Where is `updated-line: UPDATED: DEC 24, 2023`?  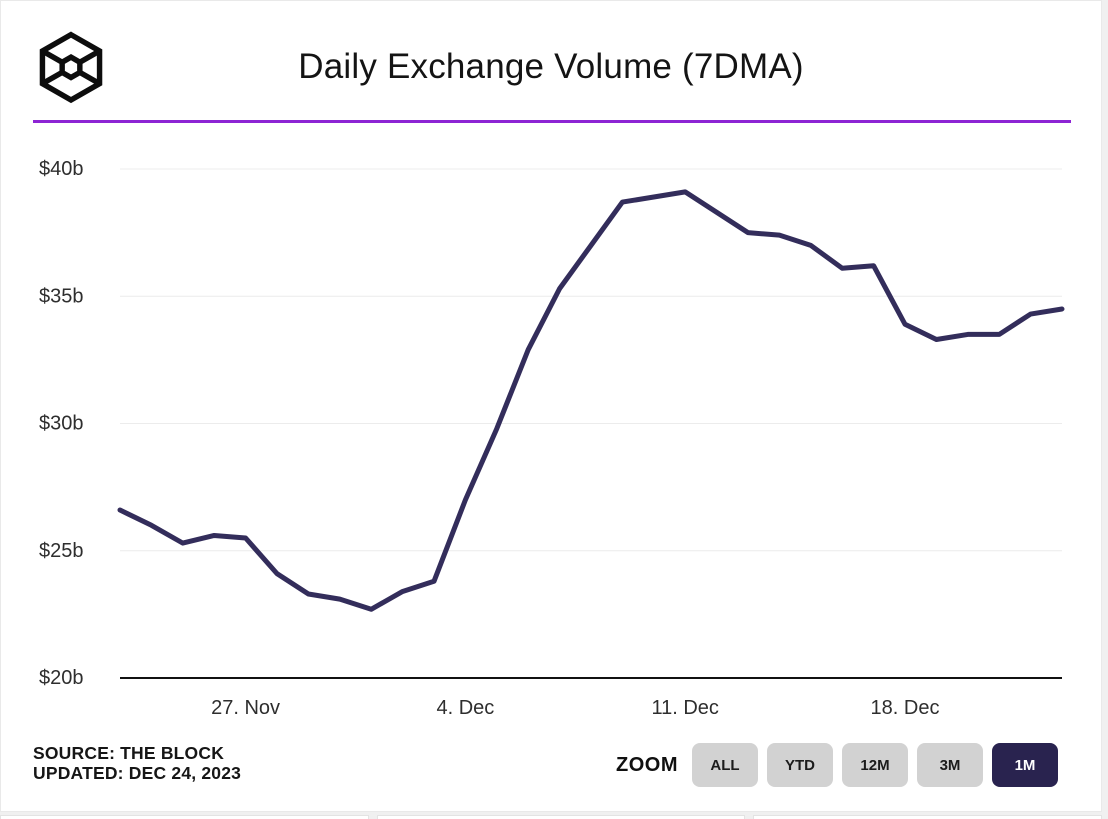
updated-line: UPDATED: DEC 24, 2023 is located at coordinates (137, 773).